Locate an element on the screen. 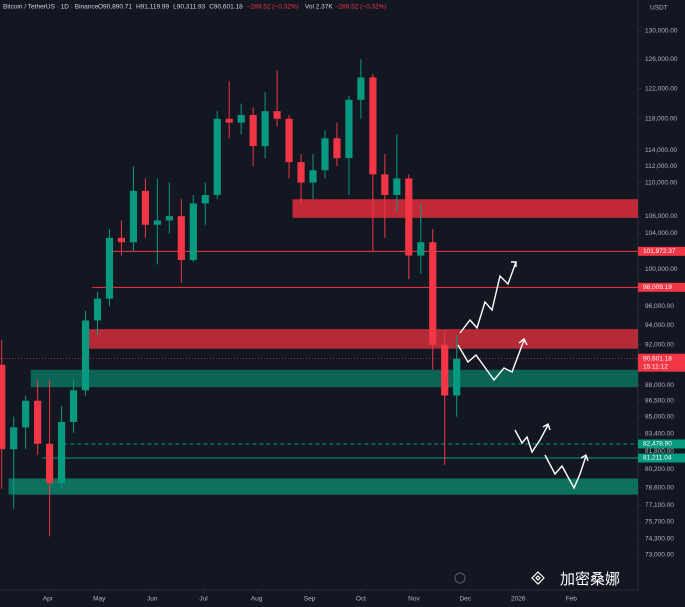  last-price-label: 90,601.18 is located at coordinates (657, 358).